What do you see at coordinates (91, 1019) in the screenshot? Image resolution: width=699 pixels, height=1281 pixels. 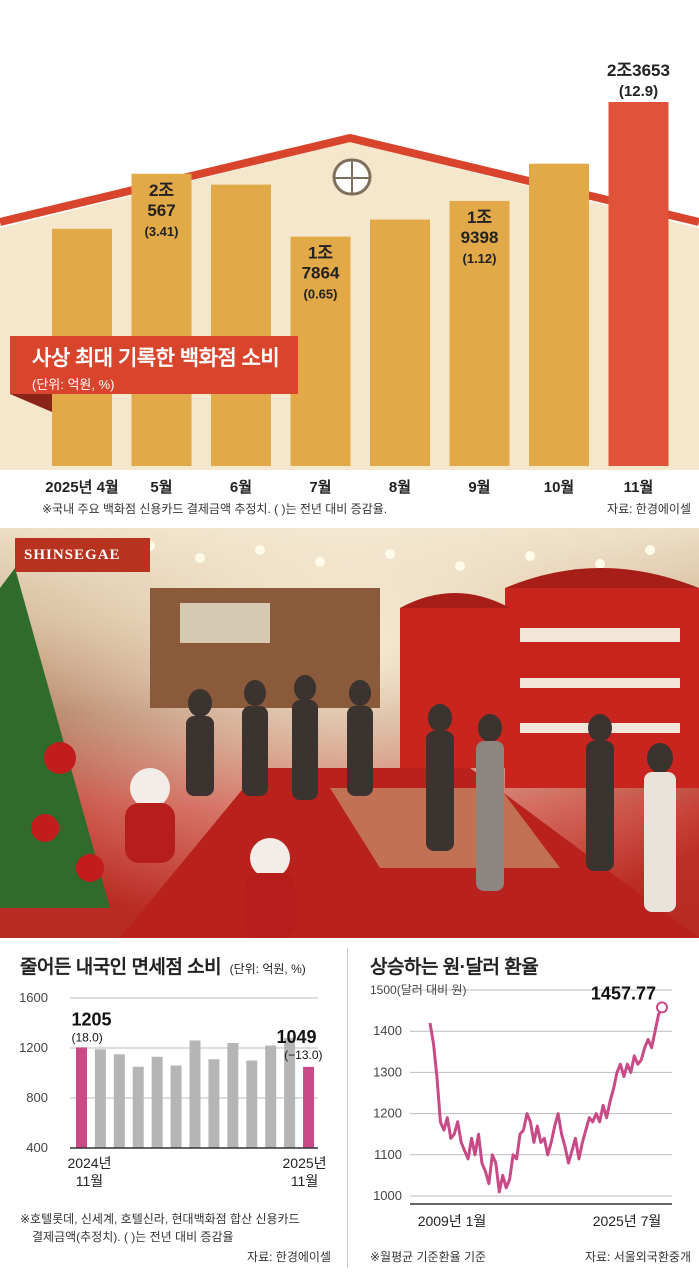 I see `df-first-value: 1205` at bounding box center [91, 1019].